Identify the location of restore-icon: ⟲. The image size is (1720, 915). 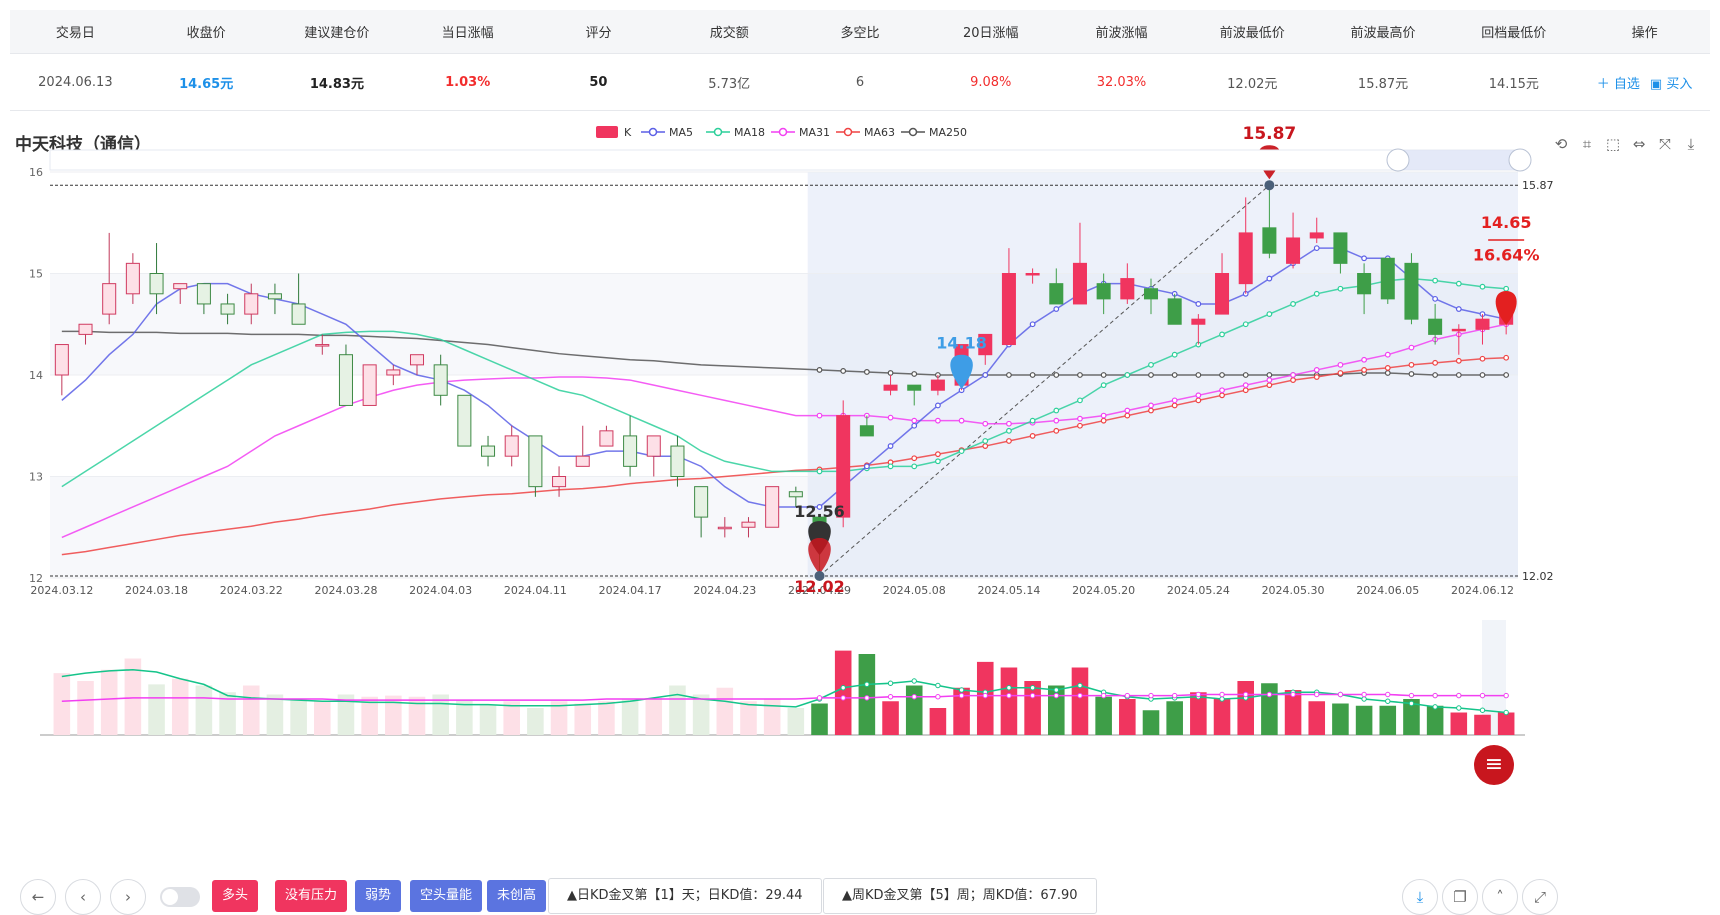
(1561, 144).